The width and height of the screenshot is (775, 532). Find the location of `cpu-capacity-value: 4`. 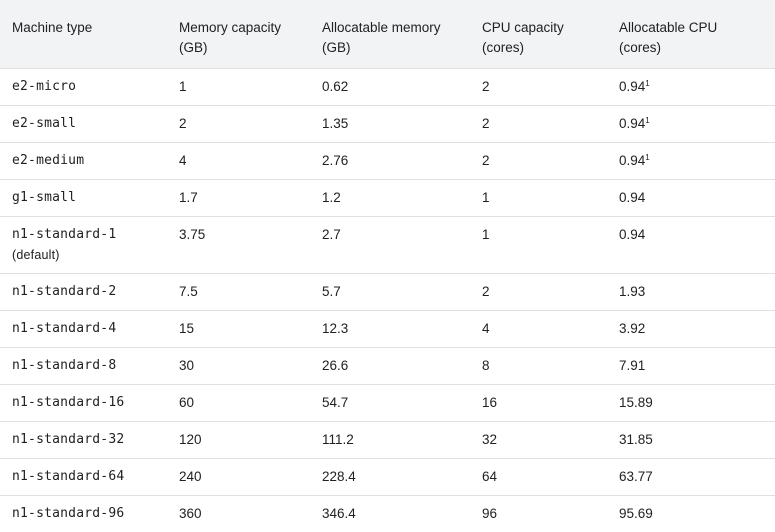

cpu-capacity-value: 4 is located at coordinates (486, 328).